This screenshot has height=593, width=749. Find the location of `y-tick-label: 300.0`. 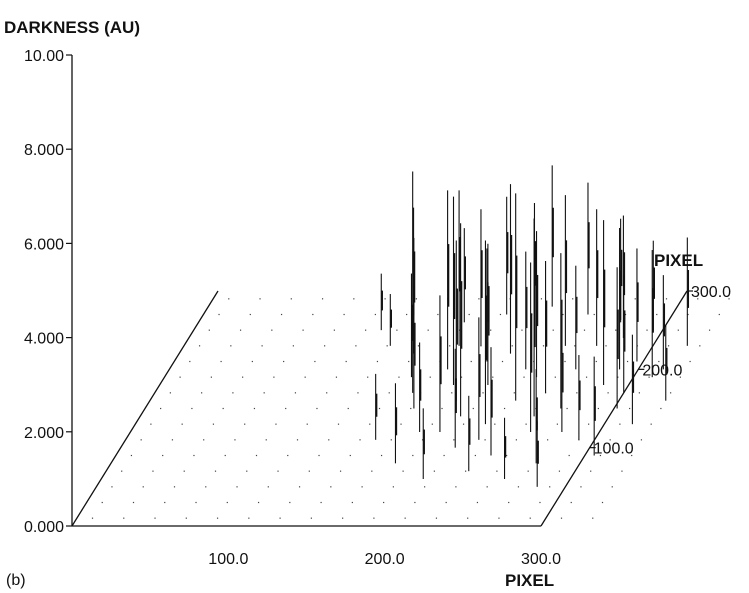

y-tick-label: 300.0 is located at coordinates (711, 292).